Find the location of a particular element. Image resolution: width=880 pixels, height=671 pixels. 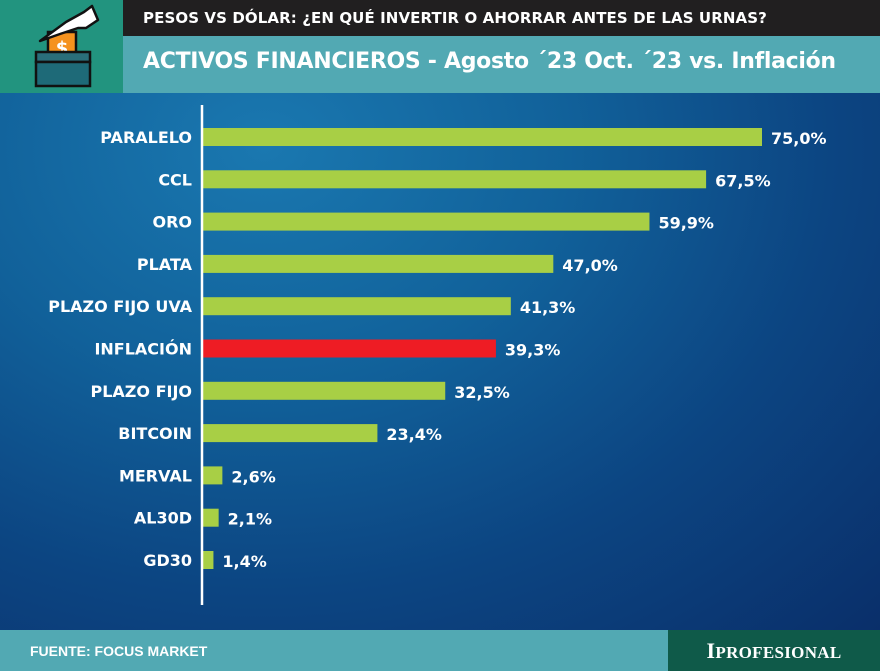

bar-al30d is located at coordinates (211, 517).